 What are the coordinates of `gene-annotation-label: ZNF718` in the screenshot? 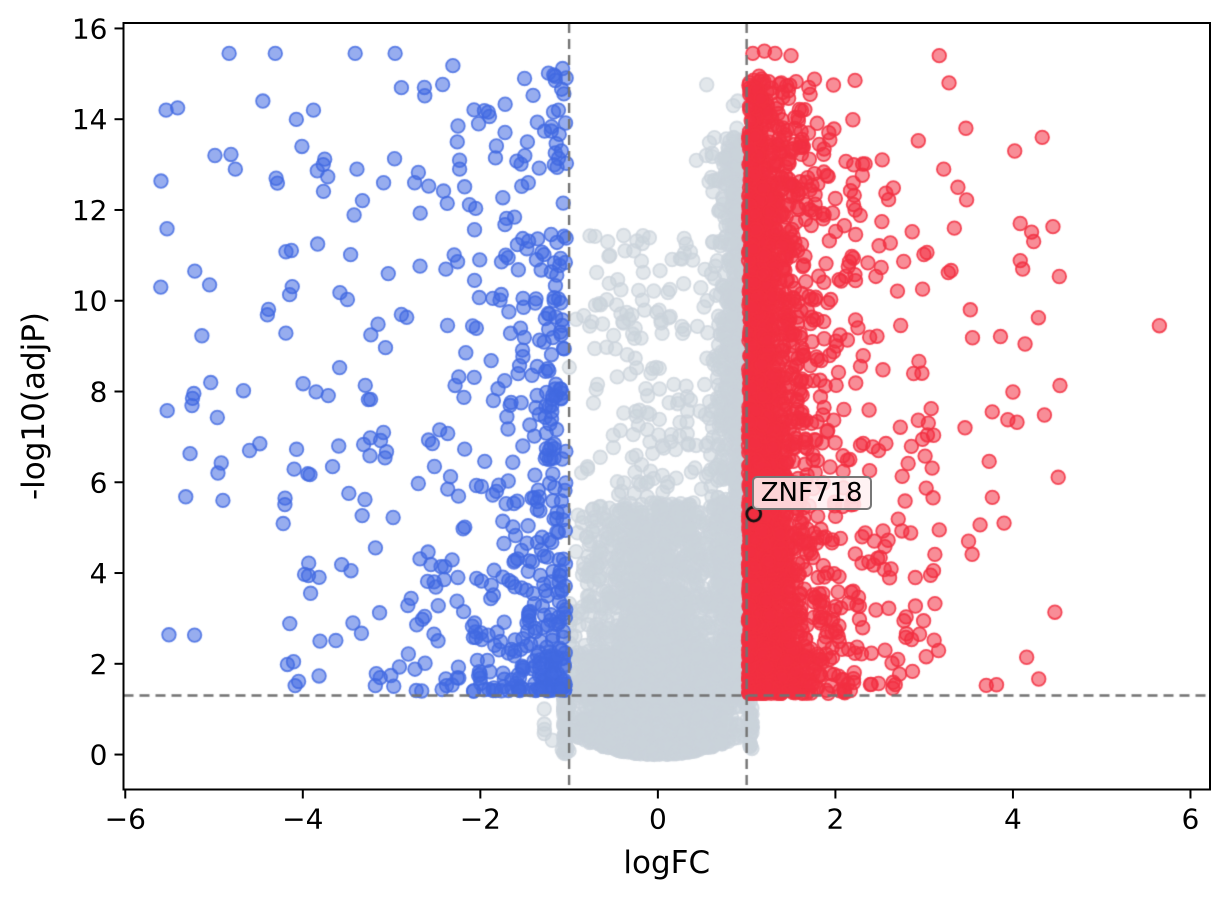 It's located at (811, 493).